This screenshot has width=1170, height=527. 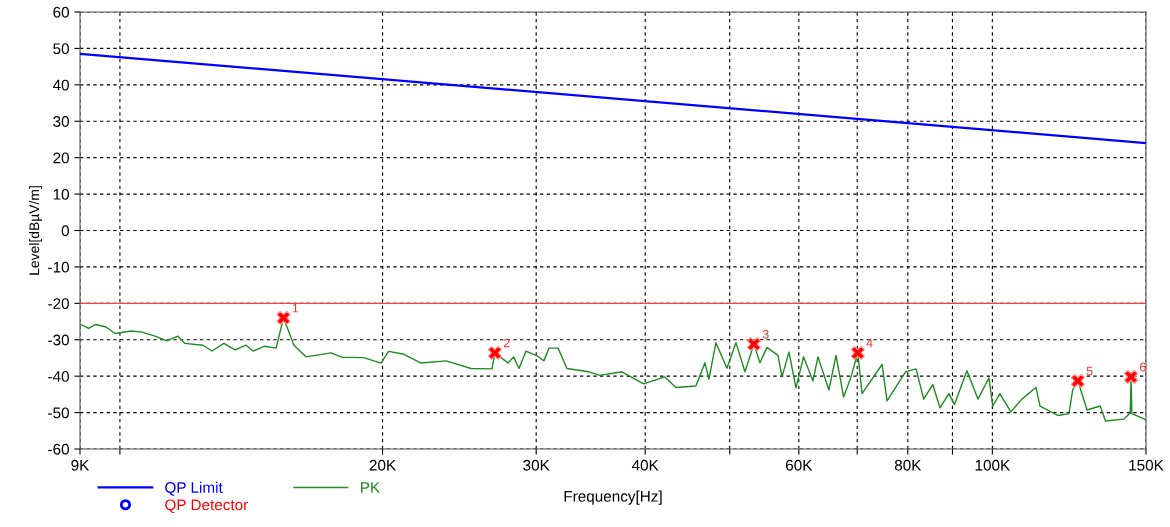 What do you see at coordinates (65, 231) in the screenshot?
I see `y-tick-label: 0` at bounding box center [65, 231].